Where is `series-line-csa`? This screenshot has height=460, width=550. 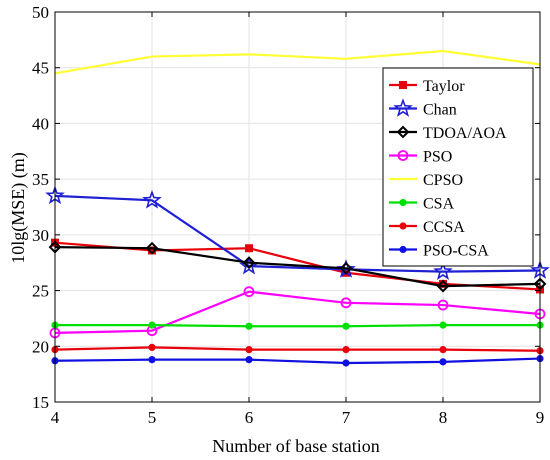 series-line-csa is located at coordinates (297, 326).